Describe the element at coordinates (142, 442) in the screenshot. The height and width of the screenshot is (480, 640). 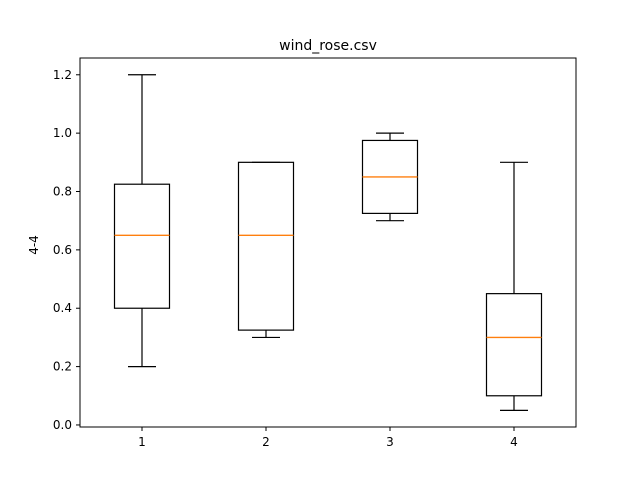
I see `x-tick-label-1: 1` at that location.